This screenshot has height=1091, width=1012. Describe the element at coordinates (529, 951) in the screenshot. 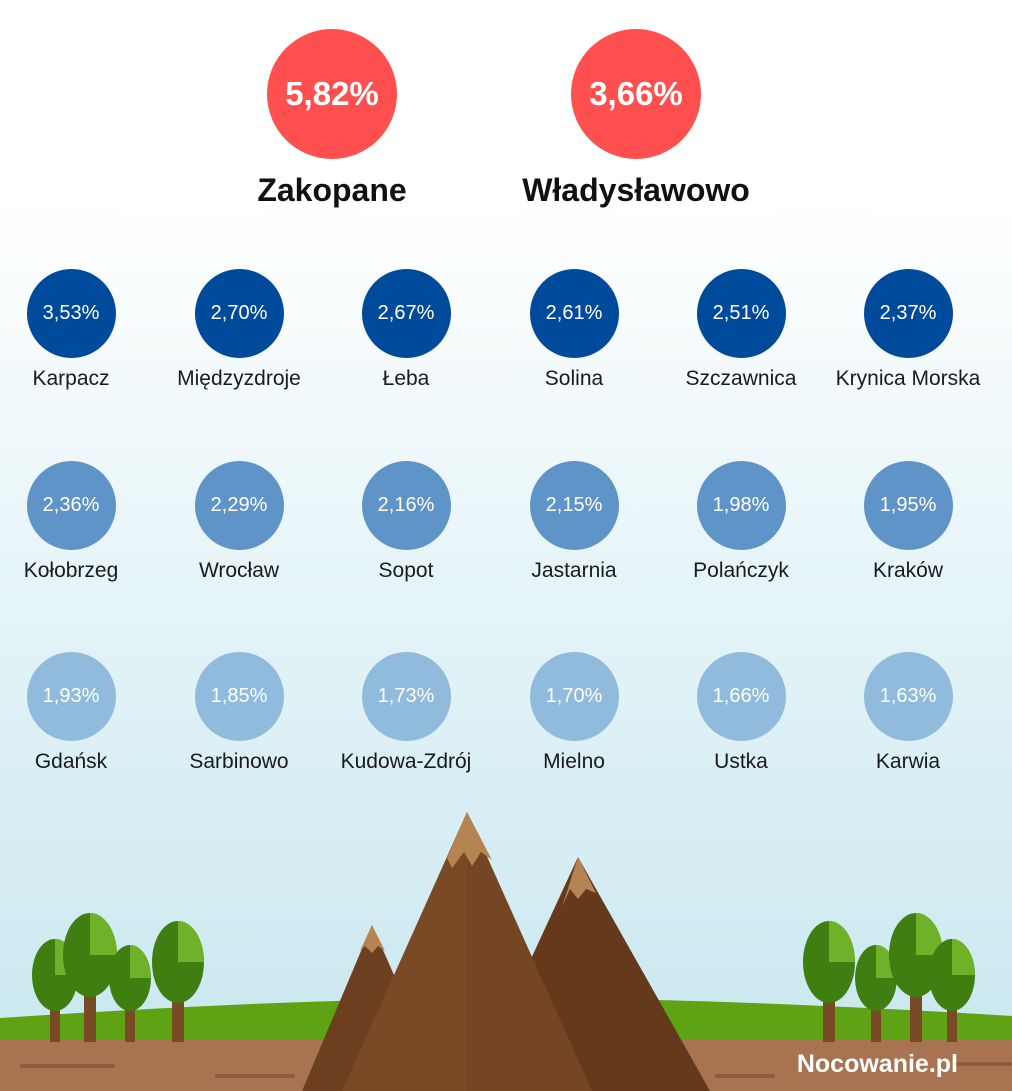

I see `mountain-main-shade` at that location.